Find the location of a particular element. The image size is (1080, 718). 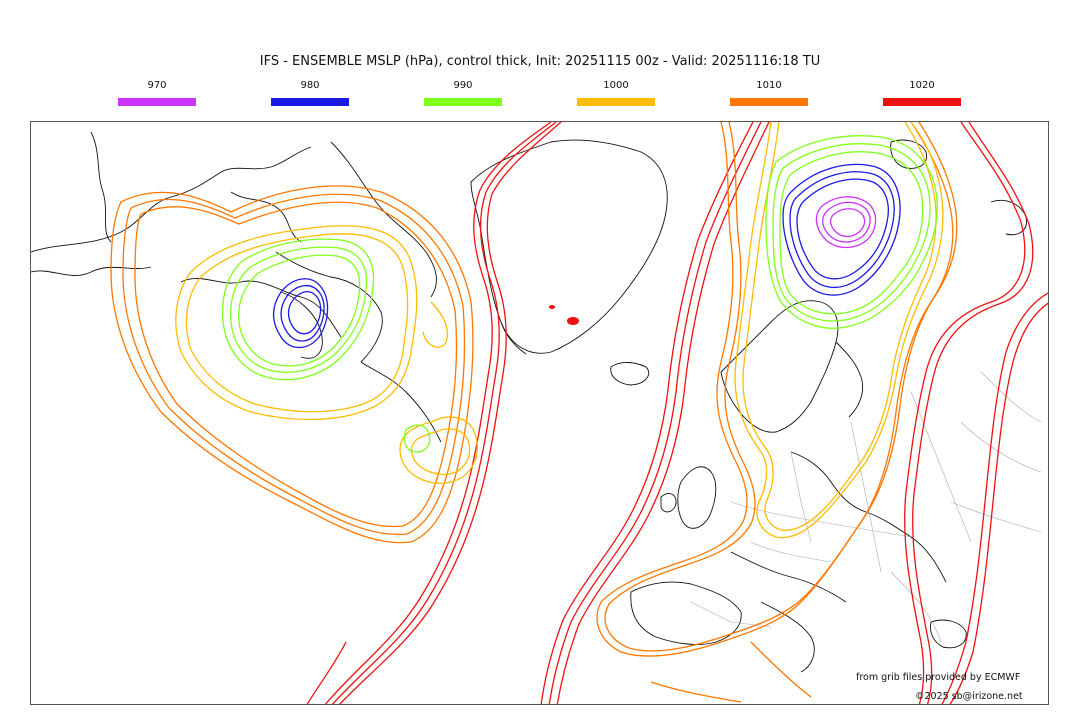

legend-item-980: 980 is located at coordinates (310, 93).